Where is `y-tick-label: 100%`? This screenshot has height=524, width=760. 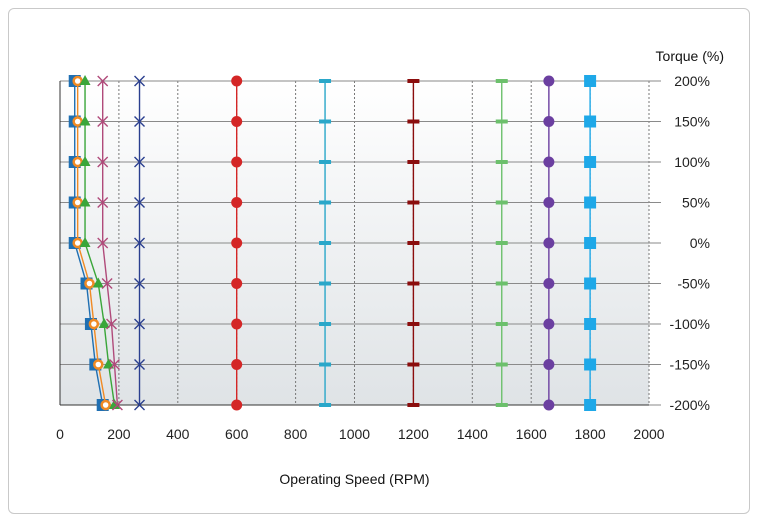
y-tick-label: 100% is located at coordinates (692, 162).